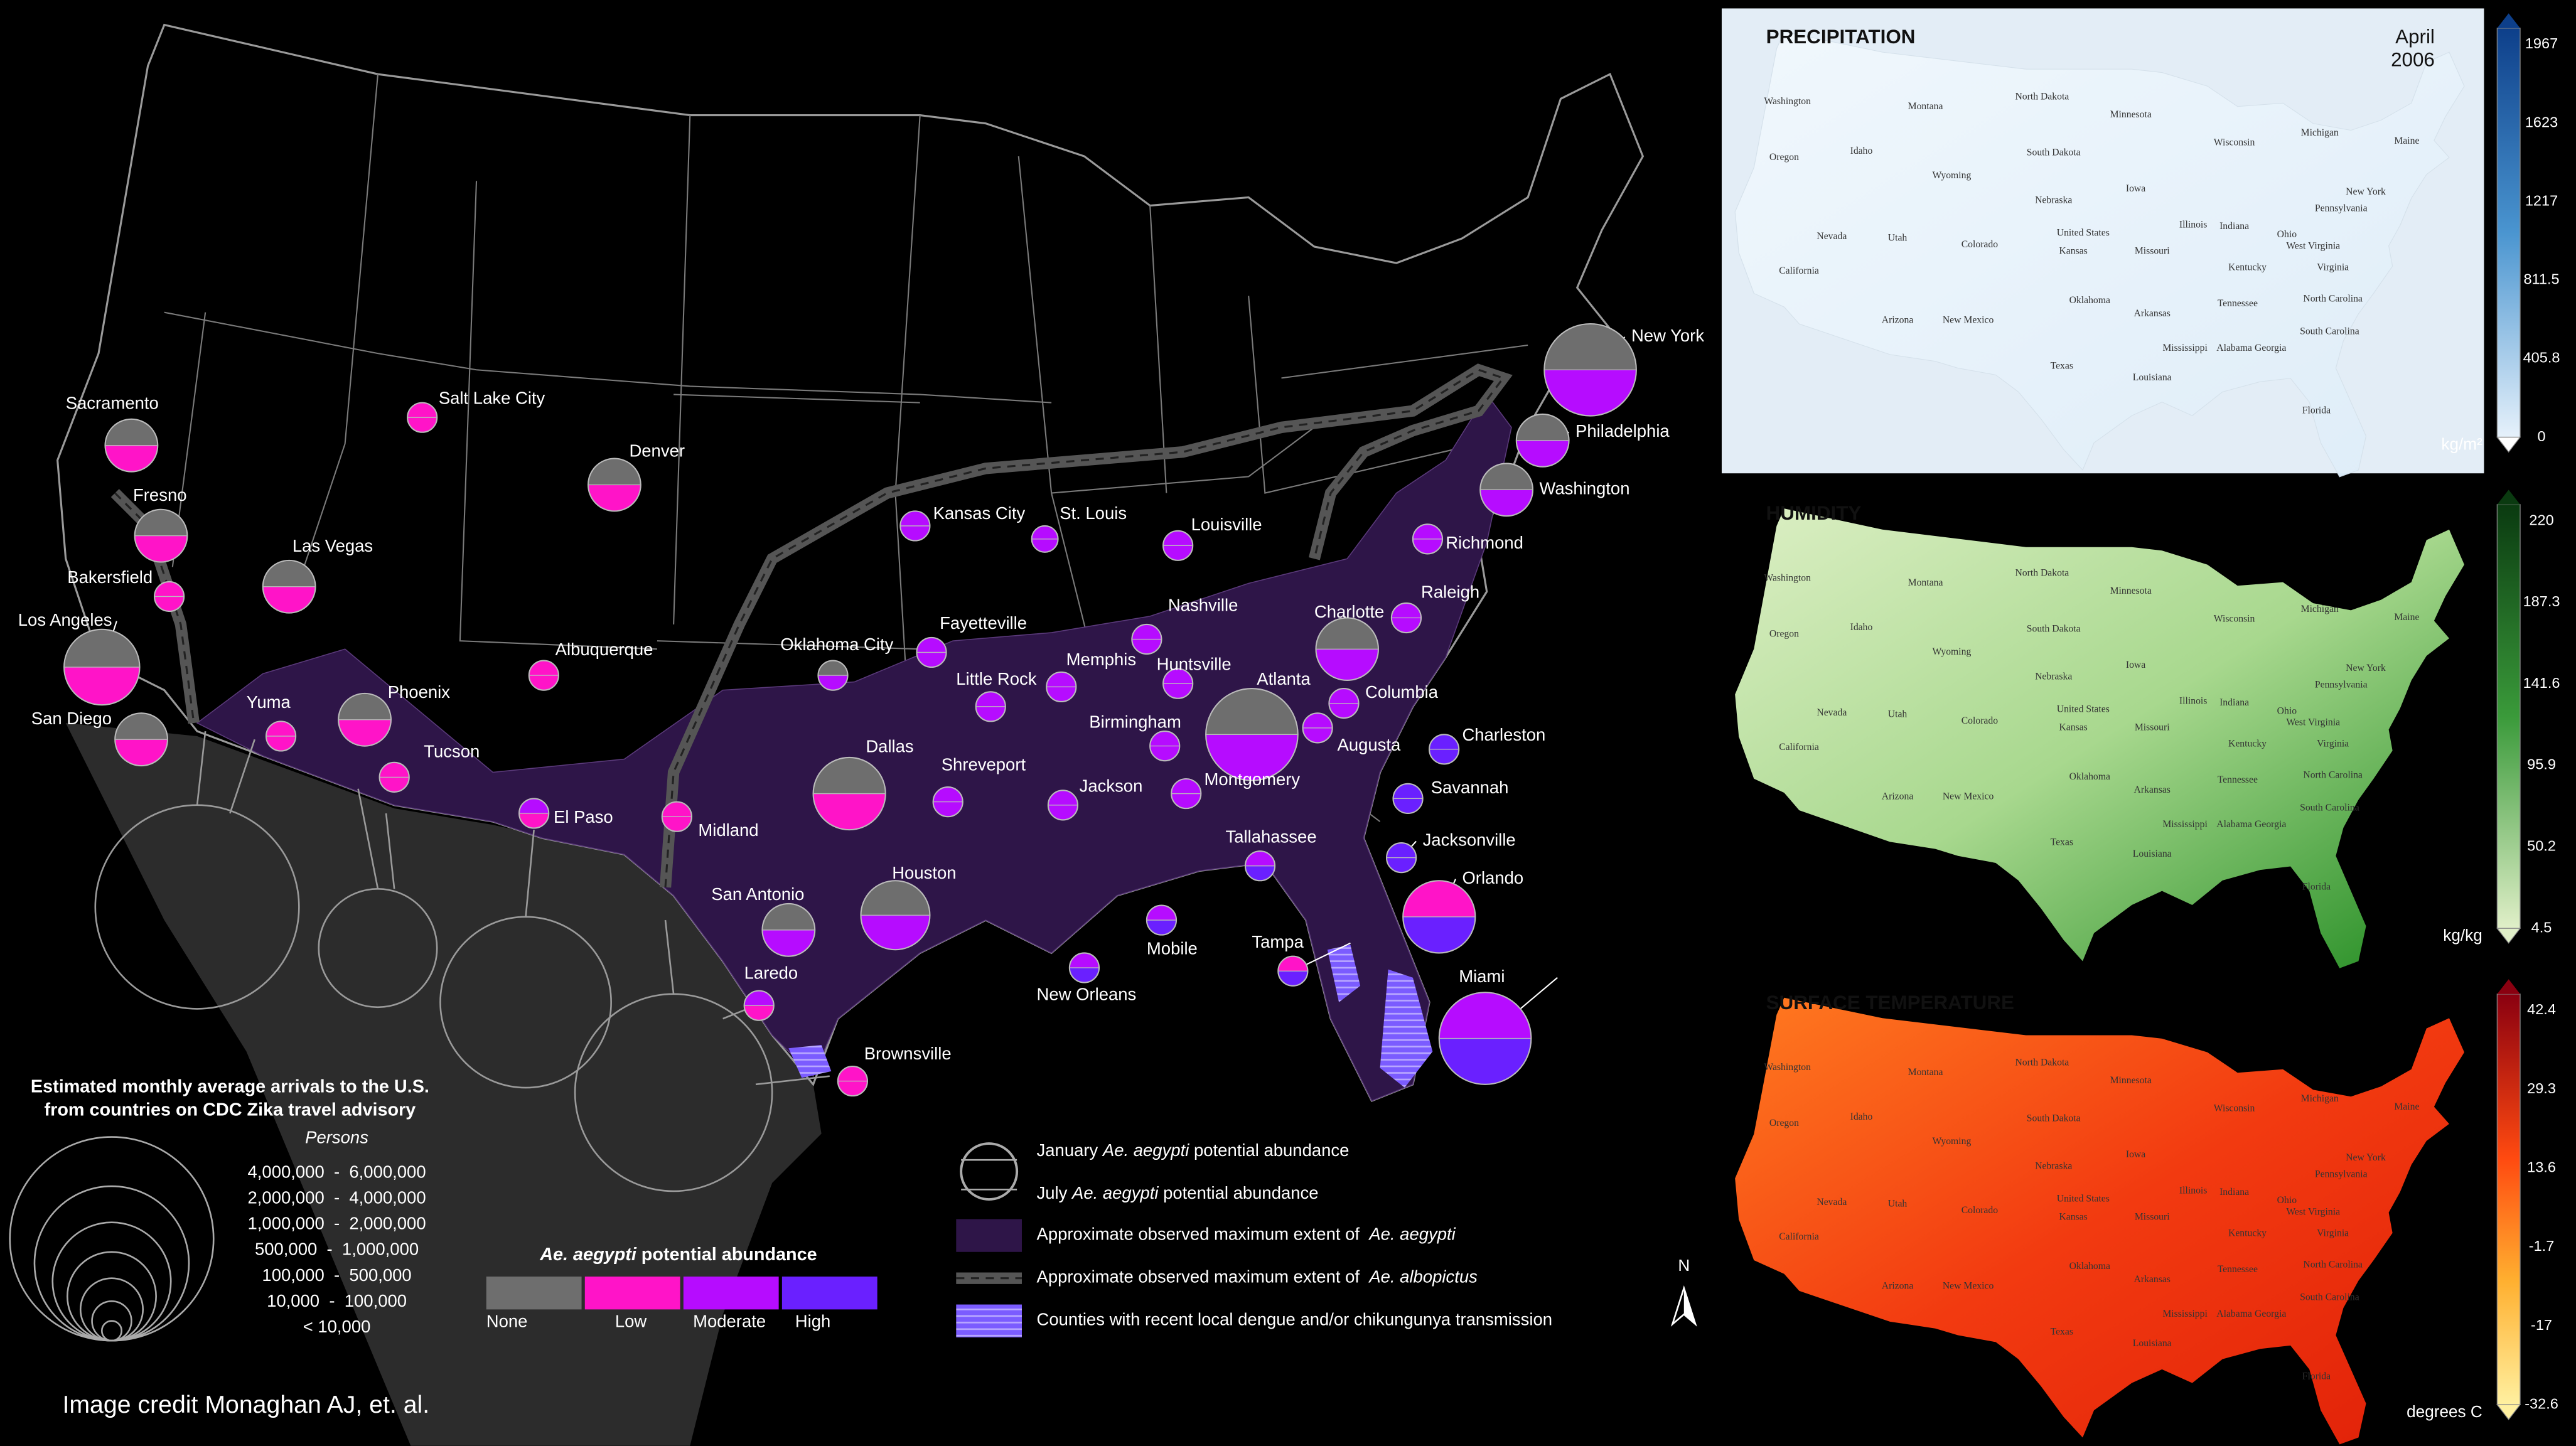  I want to click on level-label: Moderate, so click(729, 1321).